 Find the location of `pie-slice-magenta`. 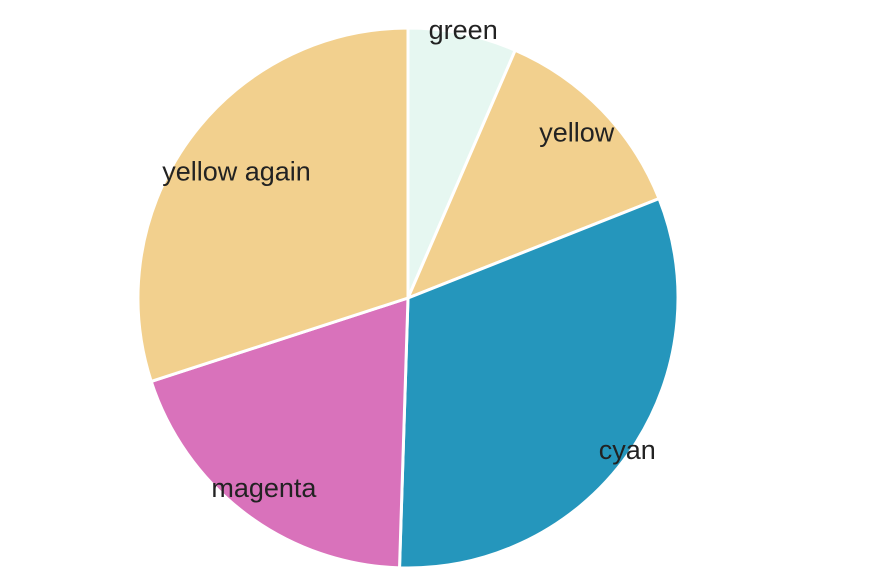

pie-slice-magenta is located at coordinates (279, 432).